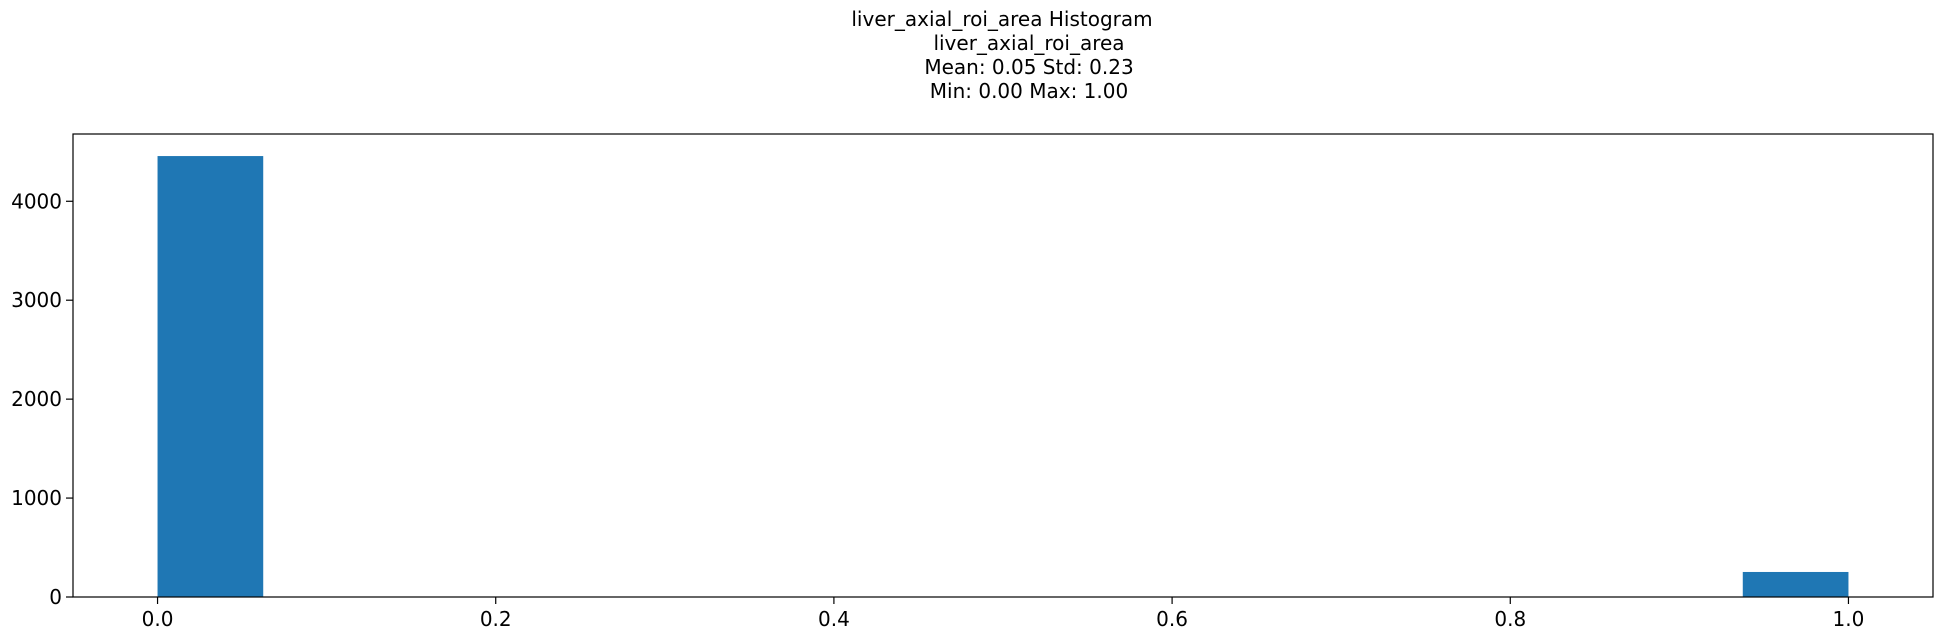  Describe the element at coordinates (36, 498) in the screenshot. I see `y-tick-label-1: 1000` at that location.